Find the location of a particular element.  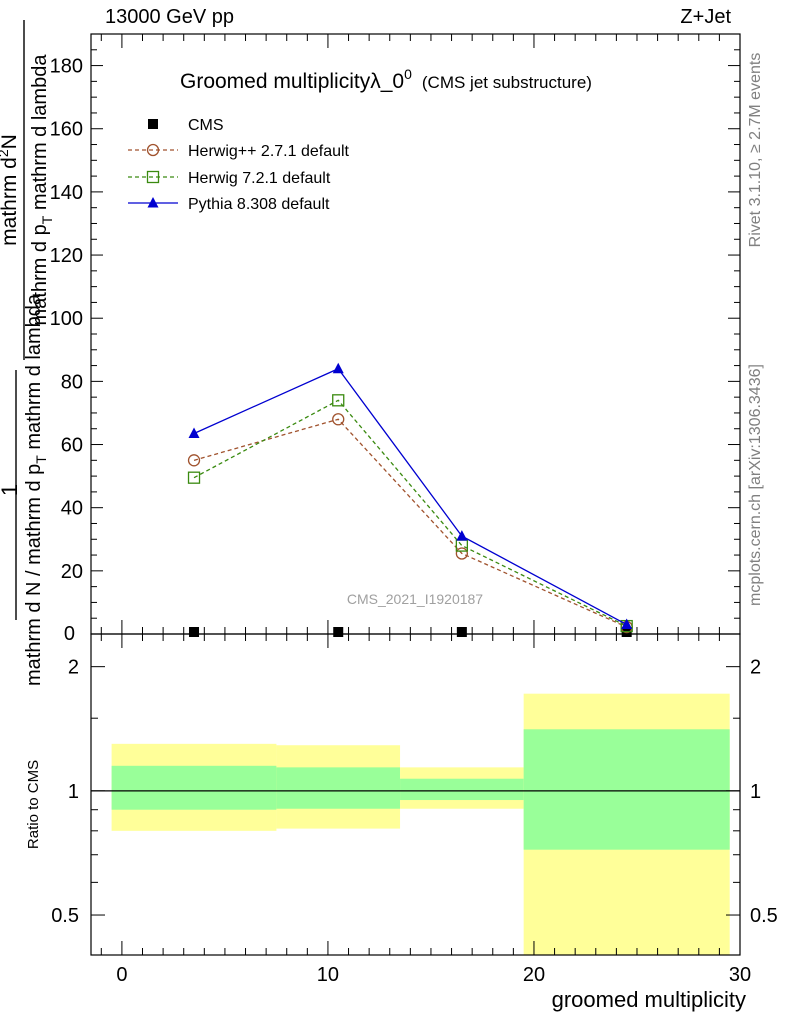

ratio-y-tick-label: 0.5 is located at coordinates (65, 916).